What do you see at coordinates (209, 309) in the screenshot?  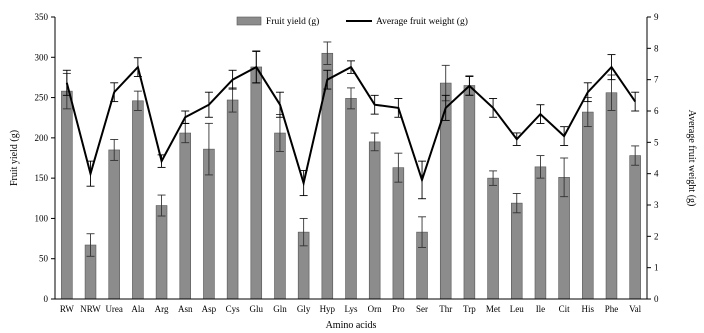 I see `x-tick-label-Asp: Asp` at bounding box center [209, 309].